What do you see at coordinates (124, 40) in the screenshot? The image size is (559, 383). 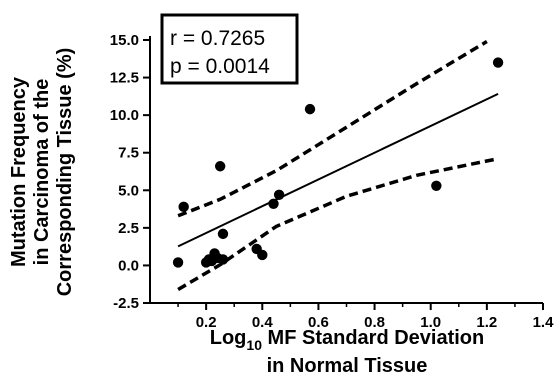 I see `y-tick-label: 15.0` at bounding box center [124, 40].